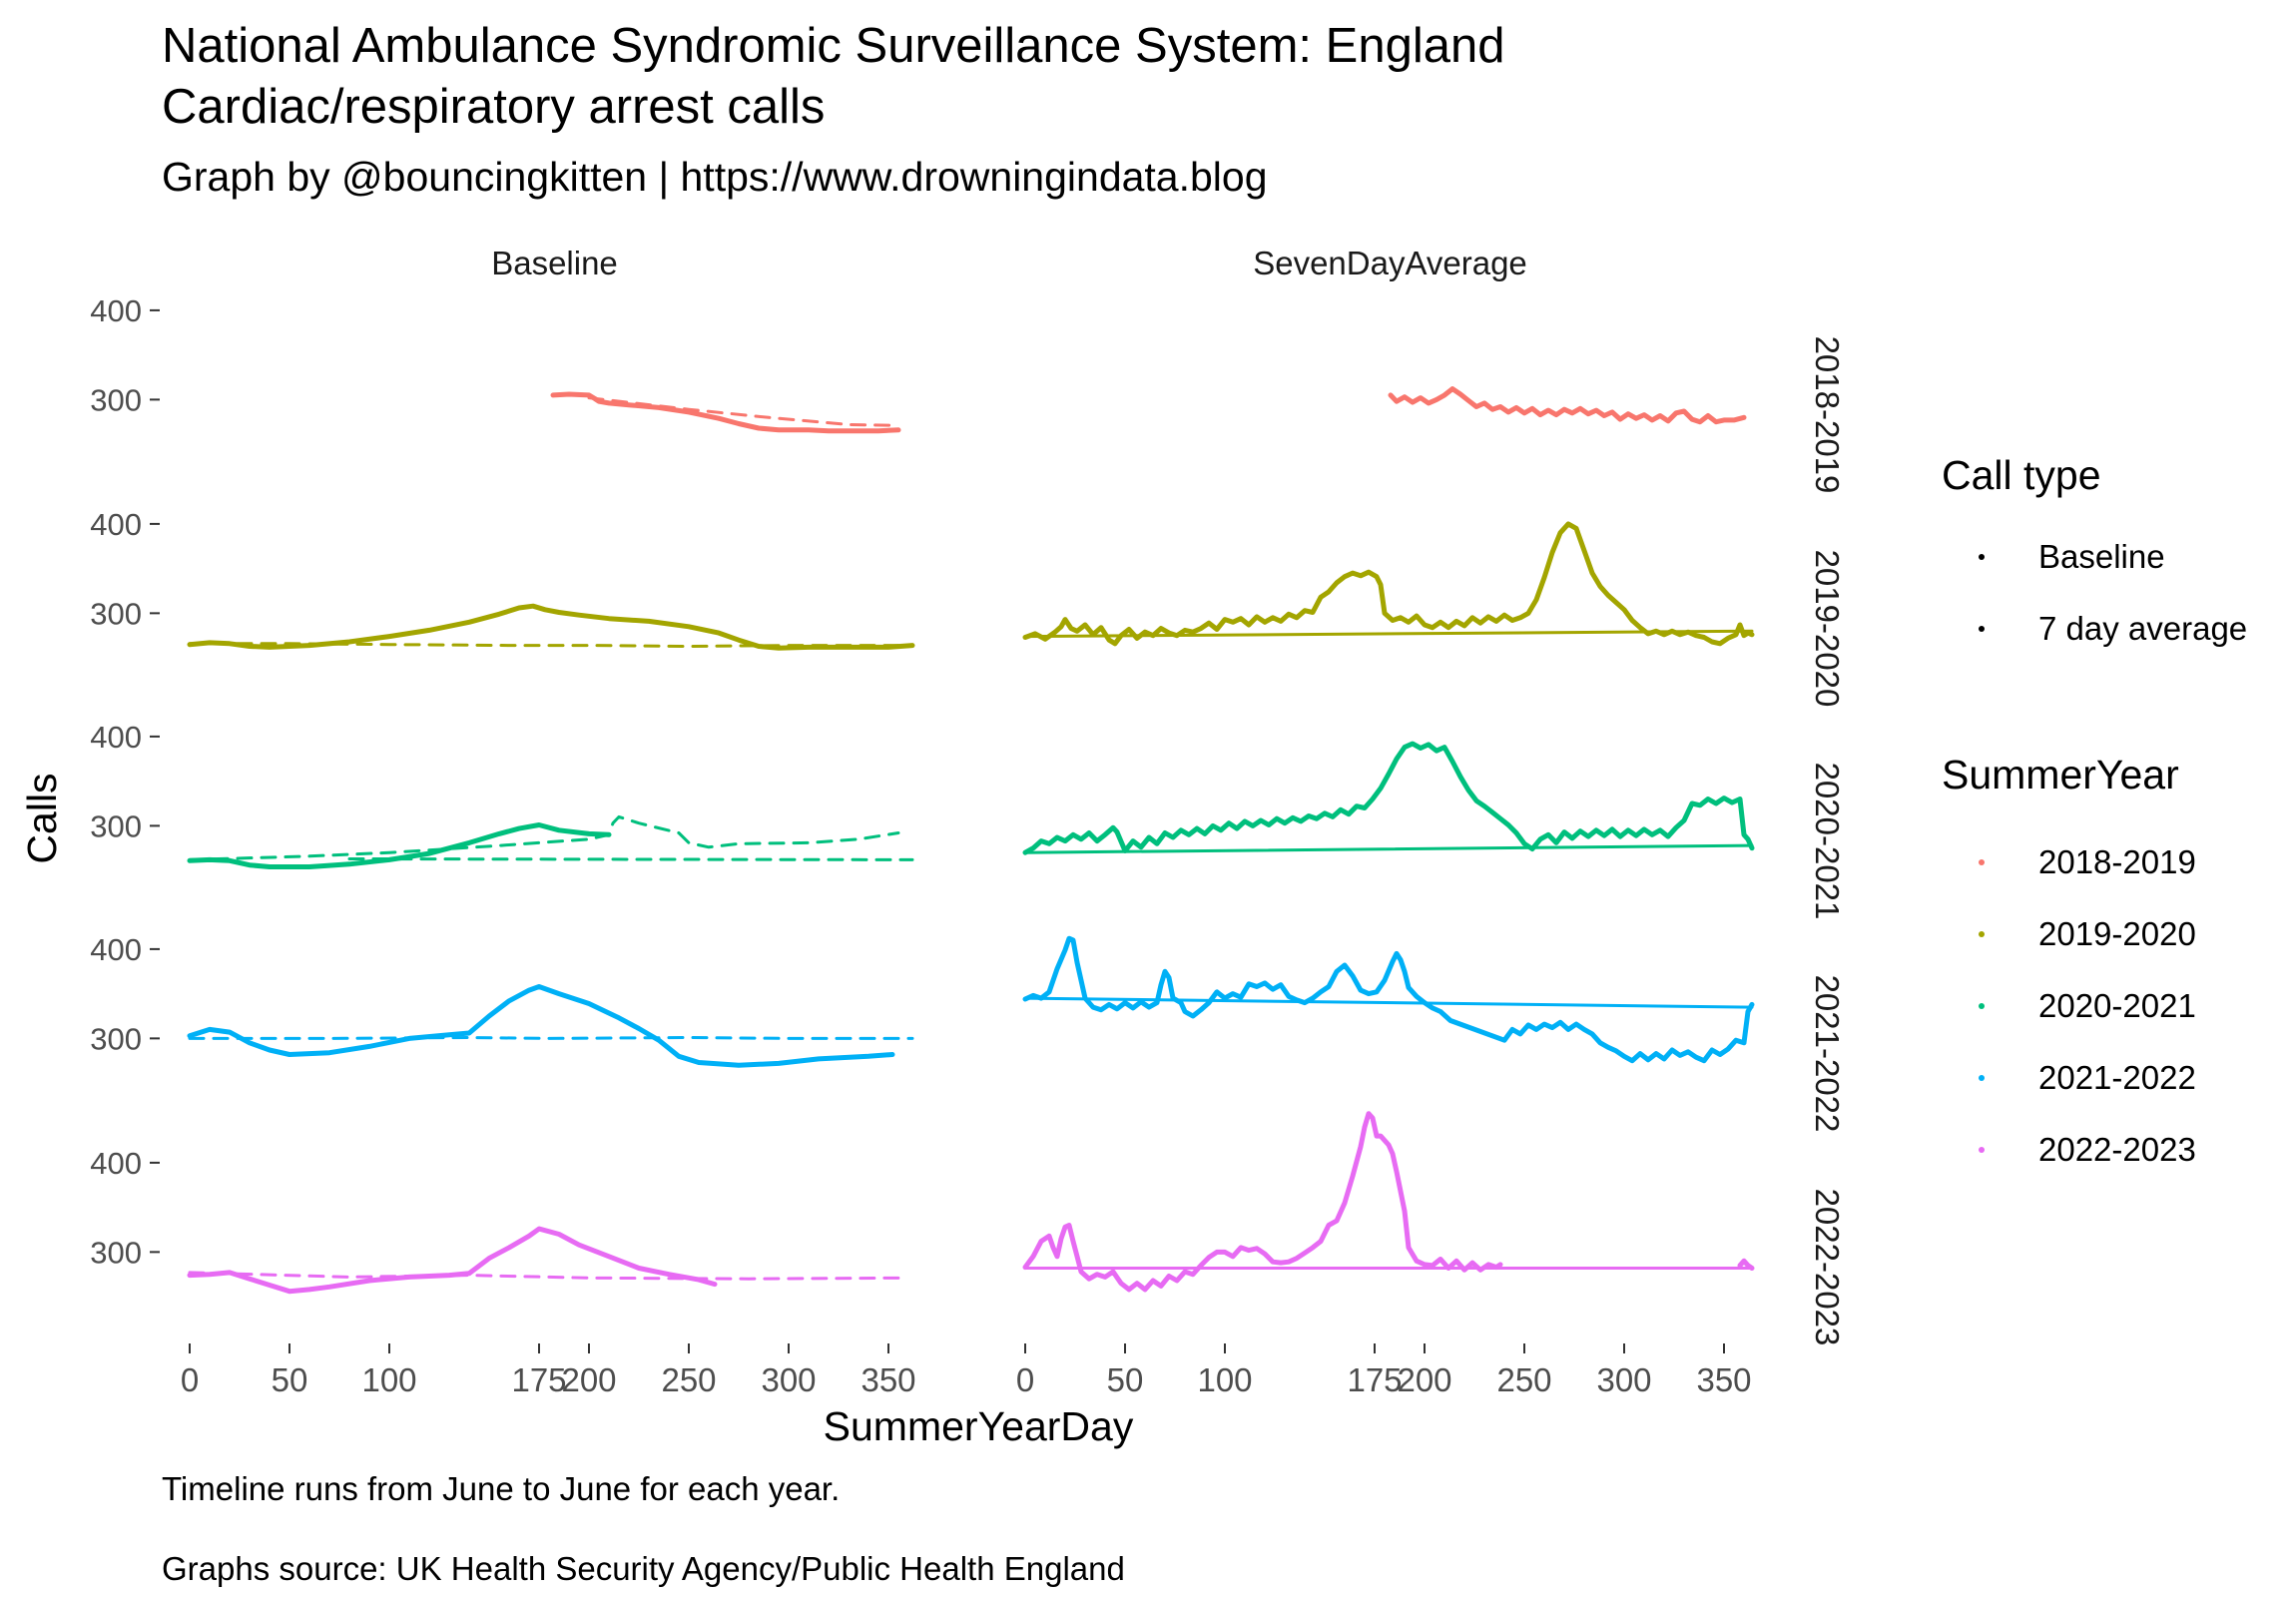  I want to click on series-2019-2020-seven-day-average, so click(1389, 584).